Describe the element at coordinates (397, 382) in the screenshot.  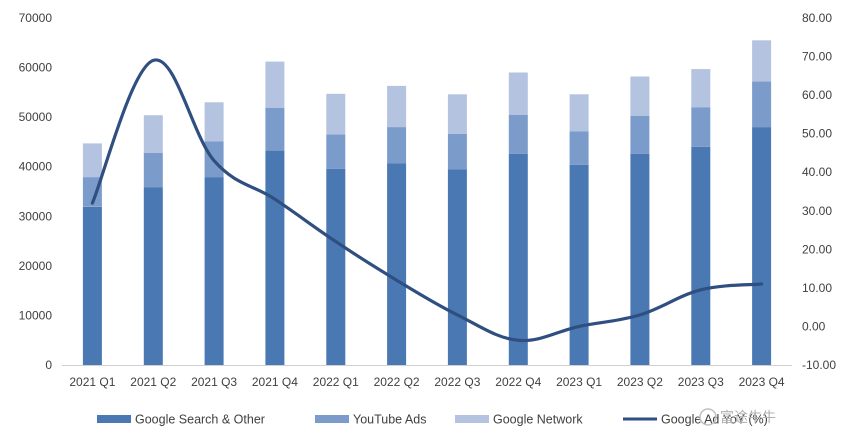
I see `x-tick-label: 2022 Q2` at that location.